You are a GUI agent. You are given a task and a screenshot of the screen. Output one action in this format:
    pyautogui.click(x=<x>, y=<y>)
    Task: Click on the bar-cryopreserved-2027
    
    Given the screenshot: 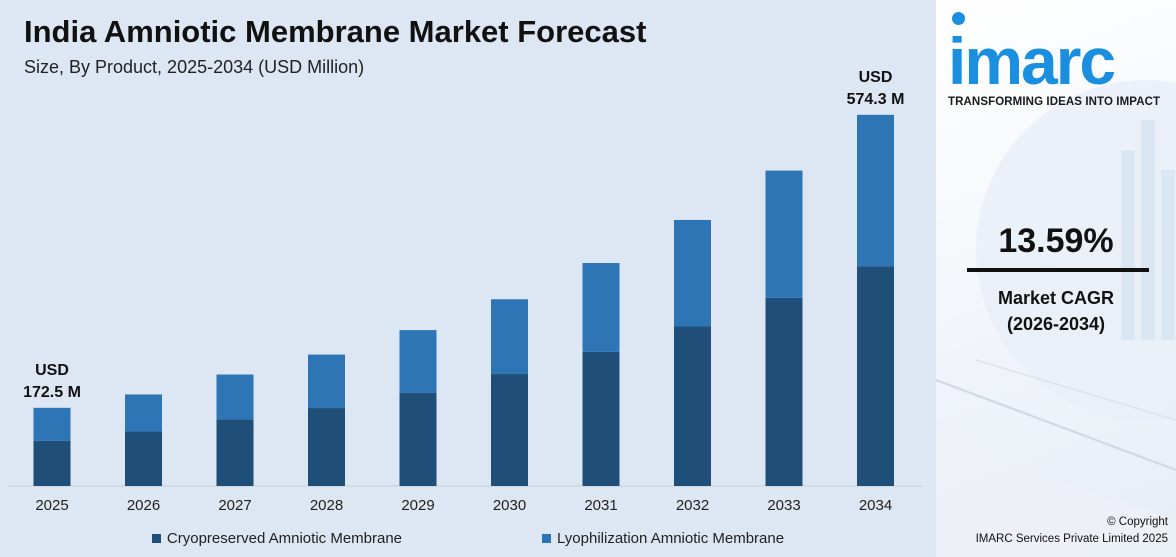 What is the action you would take?
    pyautogui.click(x=235, y=452)
    